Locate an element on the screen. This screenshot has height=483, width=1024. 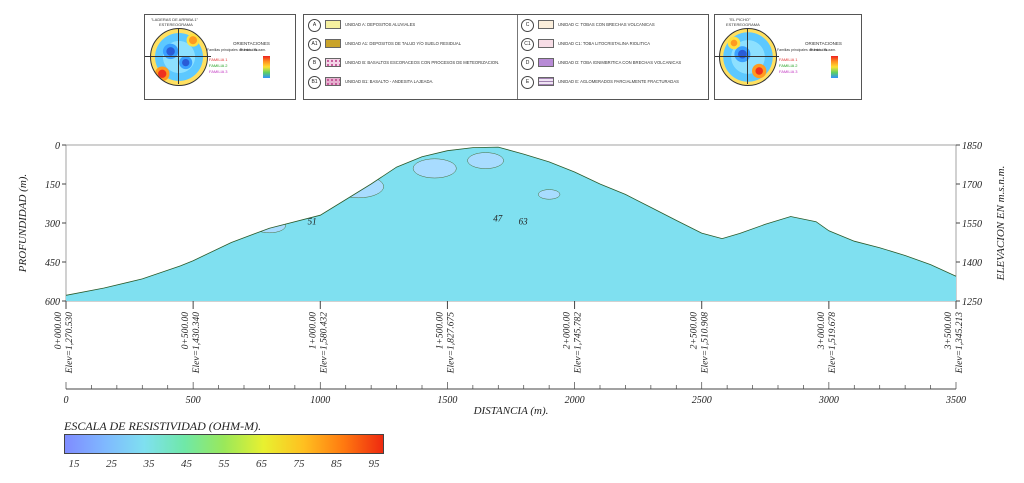
depth-tick-label: 600 is located at coordinates (52, 302).